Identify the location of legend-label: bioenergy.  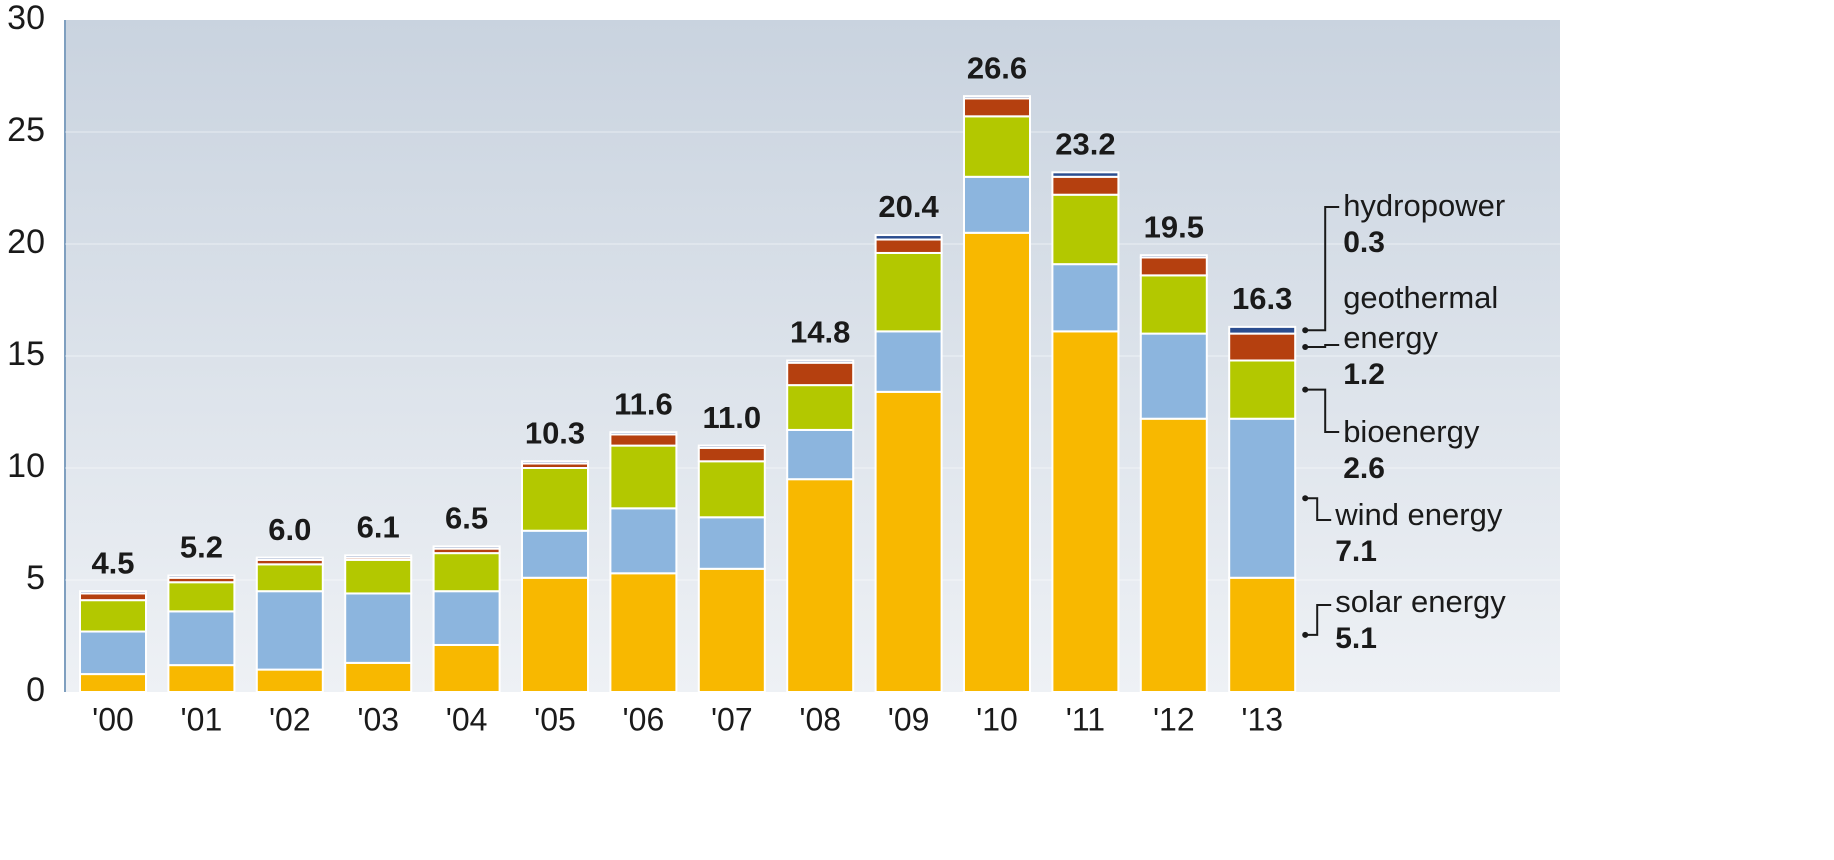
(1411, 431).